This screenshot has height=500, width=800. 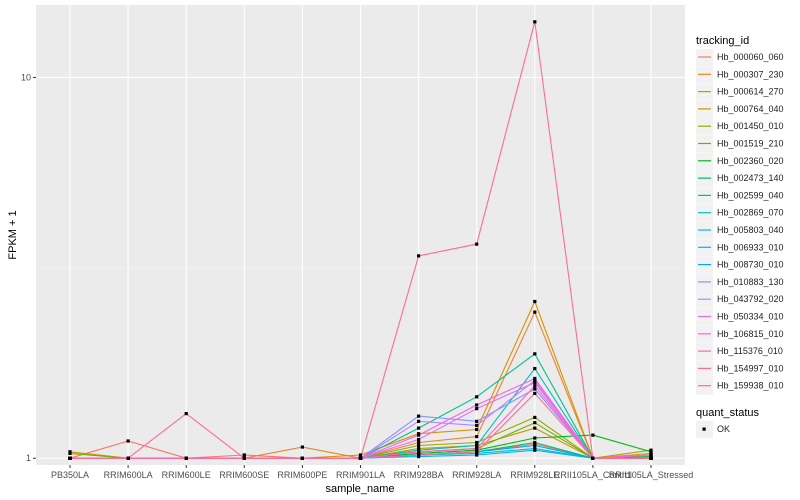 I want to click on legend-label: Hb_005803_040, so click(x=750, y=230).